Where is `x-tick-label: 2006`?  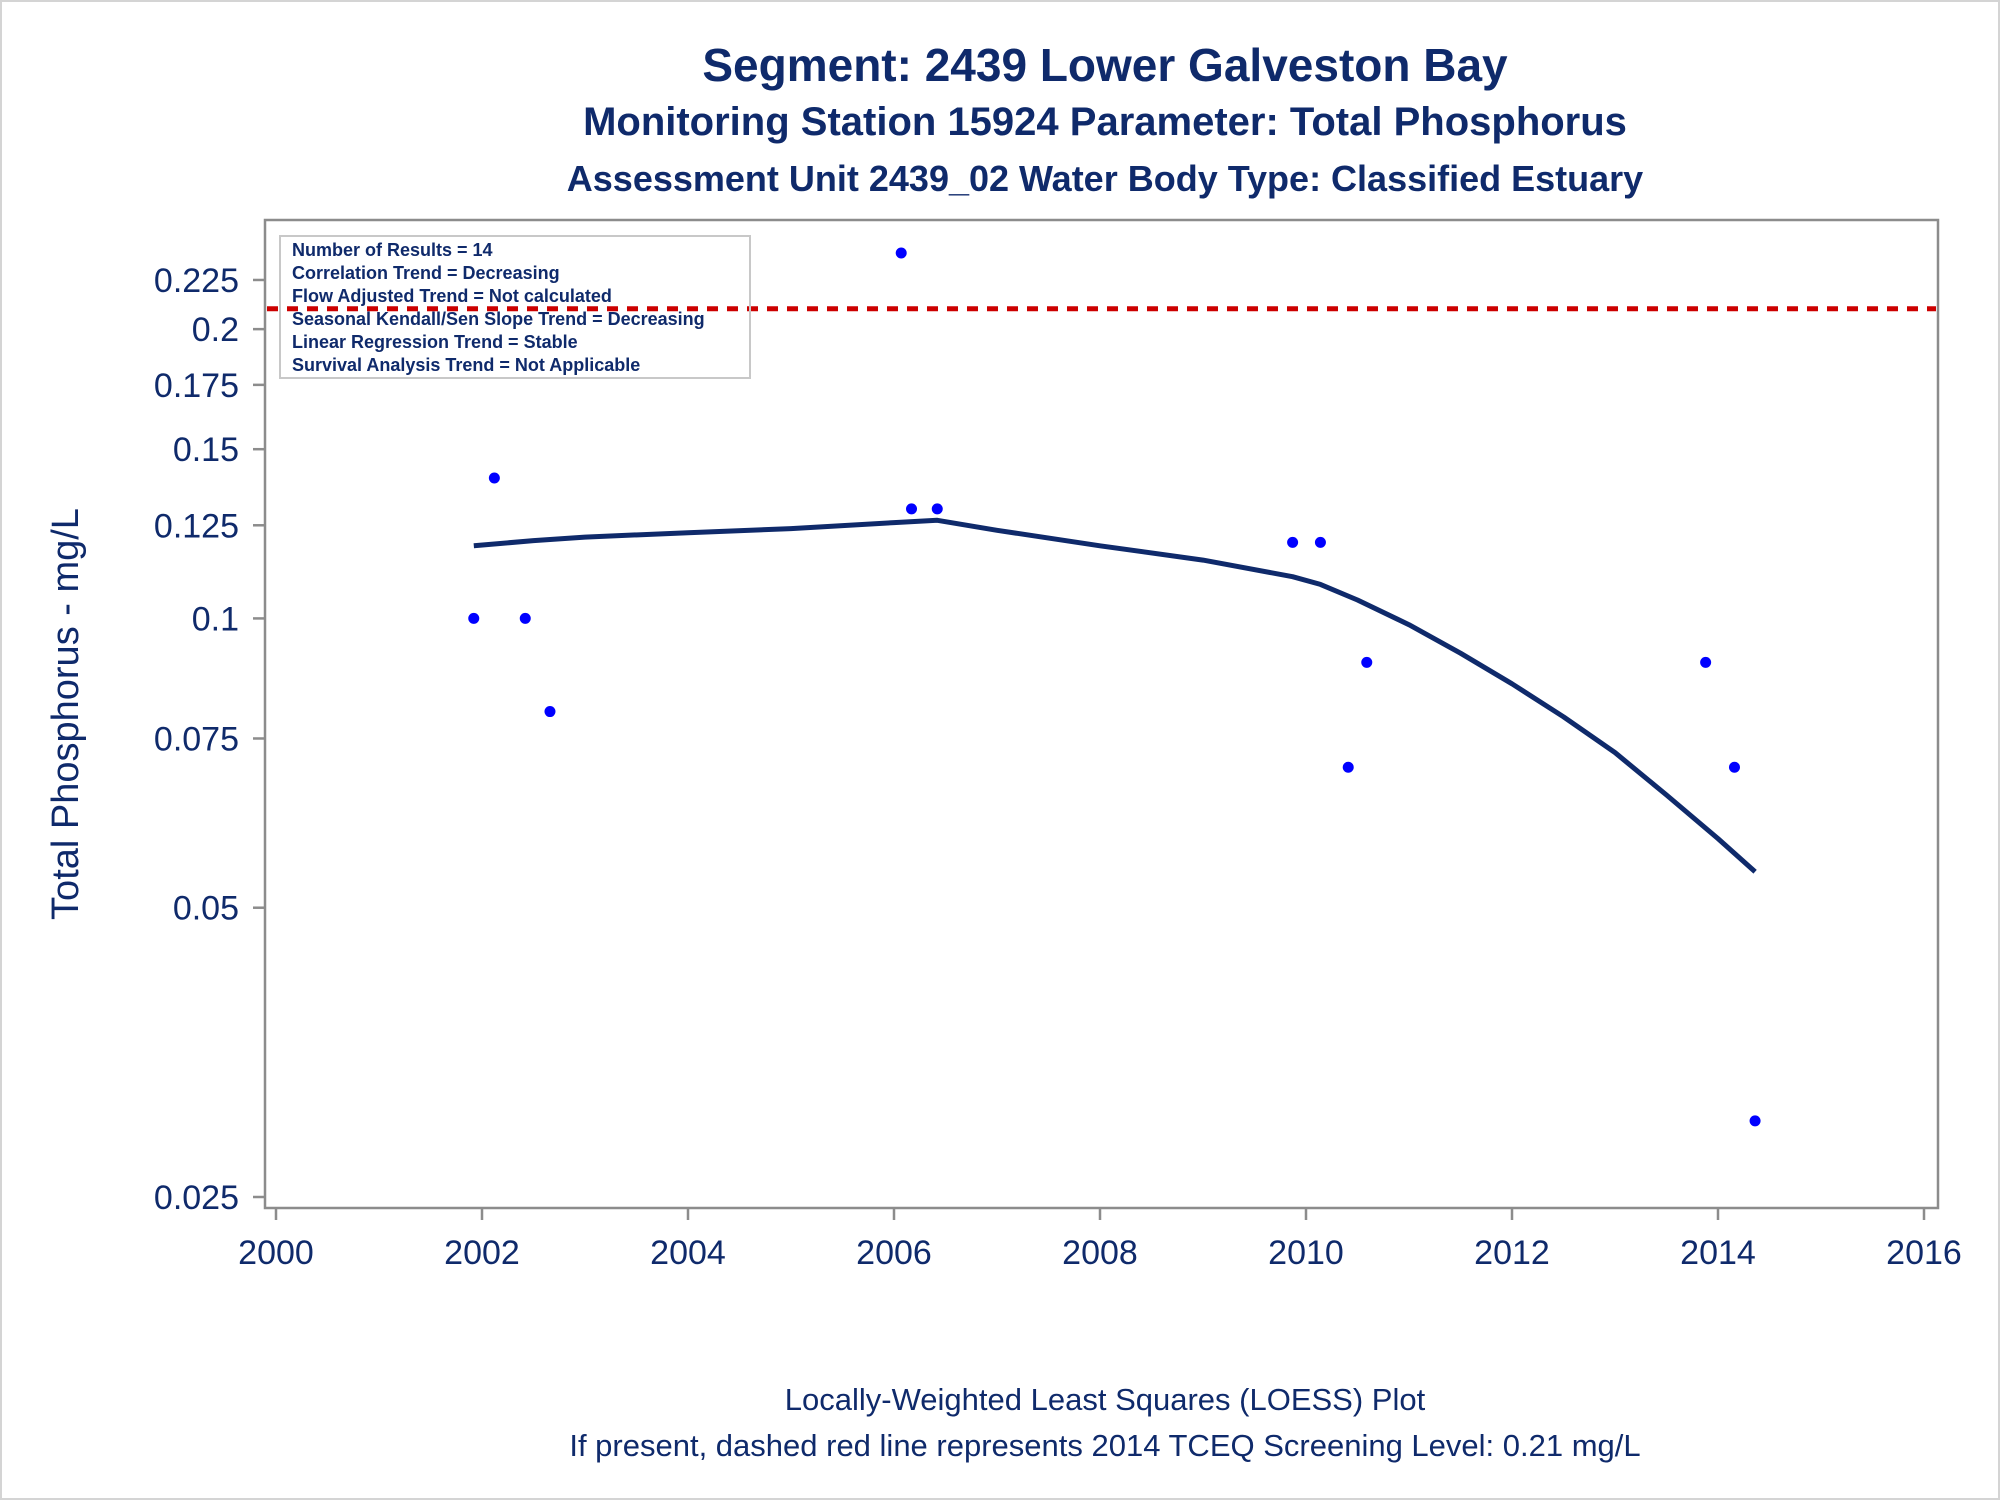 x-tick-label: 2006 is located at coordinates (894, 1253).